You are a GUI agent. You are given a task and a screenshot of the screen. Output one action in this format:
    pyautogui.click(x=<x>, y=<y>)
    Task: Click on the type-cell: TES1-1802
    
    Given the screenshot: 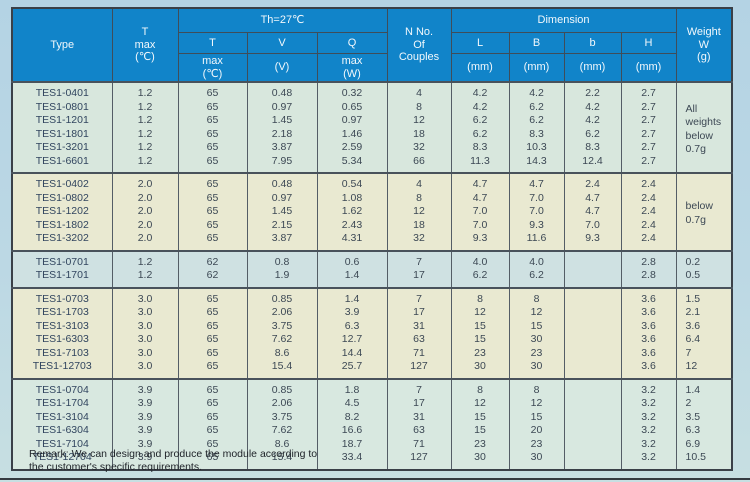 What is the action you would take?
    pyautogui.click(x=62, y=225)
    